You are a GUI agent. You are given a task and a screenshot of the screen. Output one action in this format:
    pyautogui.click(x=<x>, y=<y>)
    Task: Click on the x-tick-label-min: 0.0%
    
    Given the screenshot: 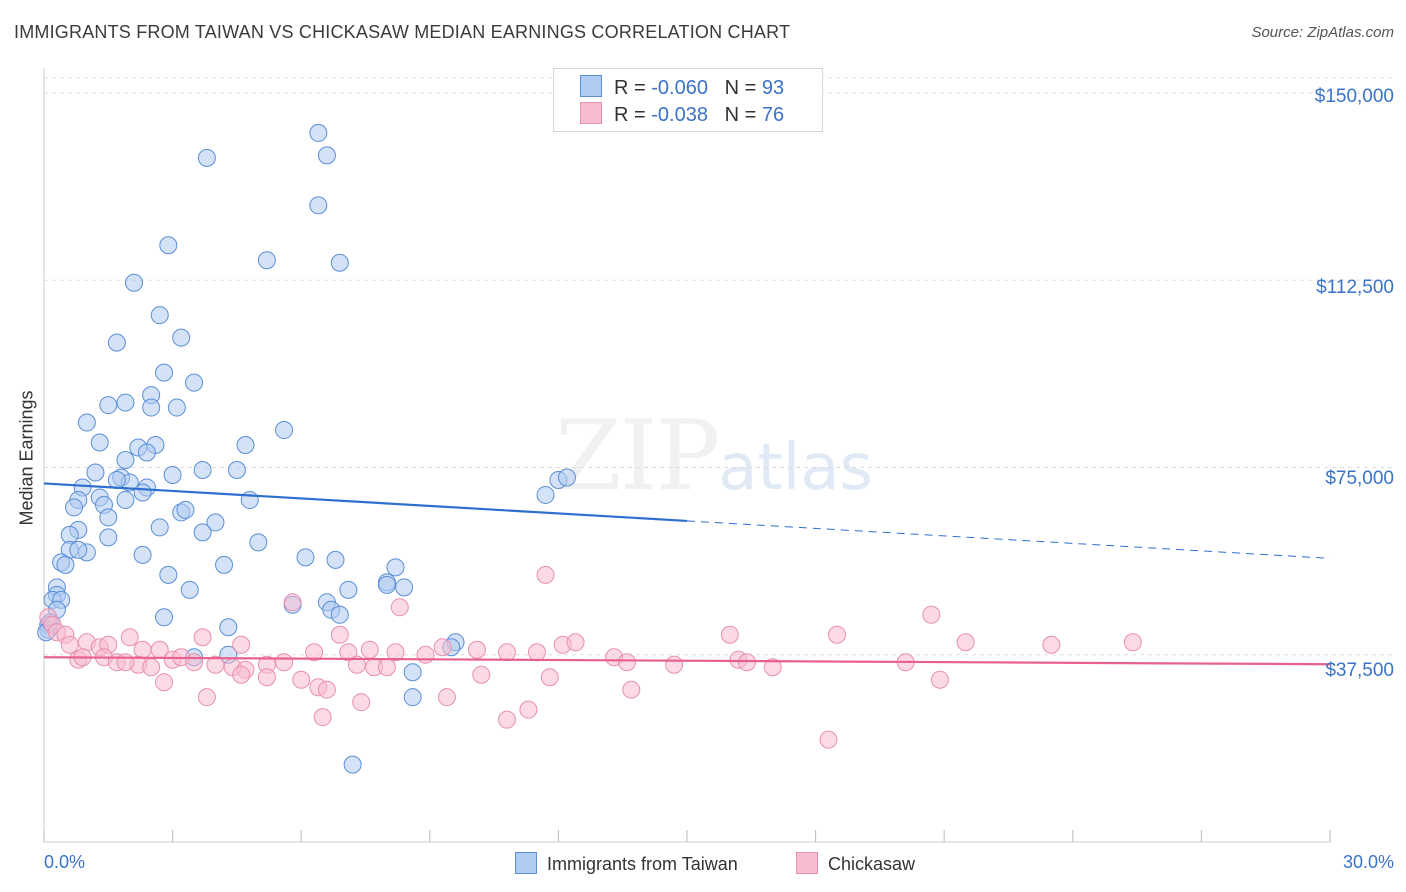 What is the action you would take?
    pyautogui.click(x=65, y=862)
    